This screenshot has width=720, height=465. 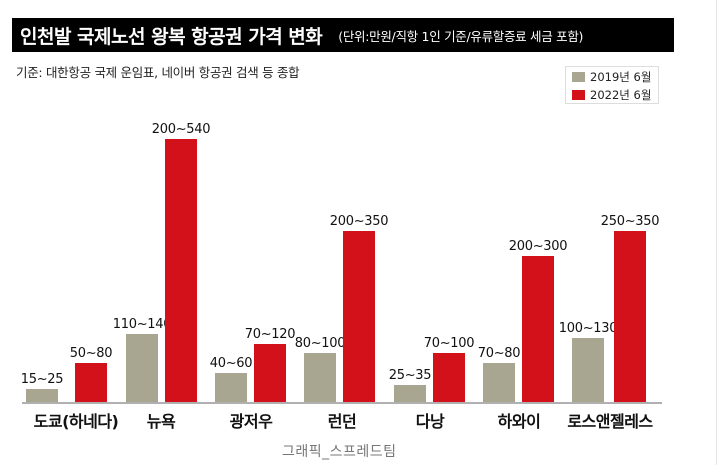 What do you see at coordinates (91, 353) in the screenshot?
I see `value-label: 50~80` at bounding box center [91, 353].